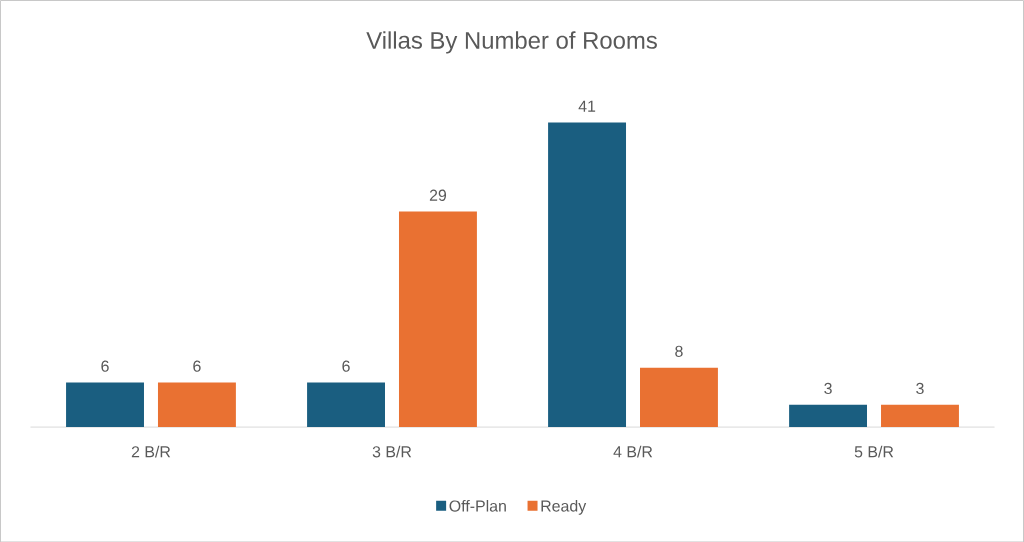 The image size is (1024, 542). What do you see at coordinates (477, 505) in the screenshot?
I see `legend-label: Off-Plan` at bounding box center [477, 505].